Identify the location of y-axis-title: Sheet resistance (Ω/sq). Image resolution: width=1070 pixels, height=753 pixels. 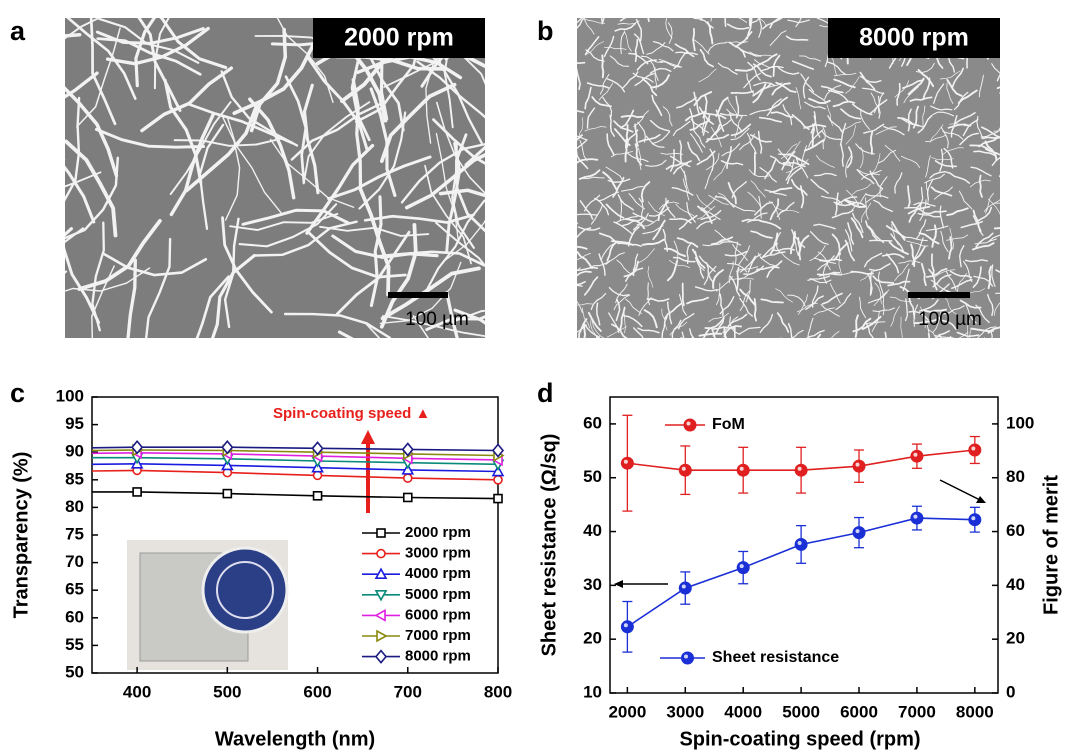
(549, 545).